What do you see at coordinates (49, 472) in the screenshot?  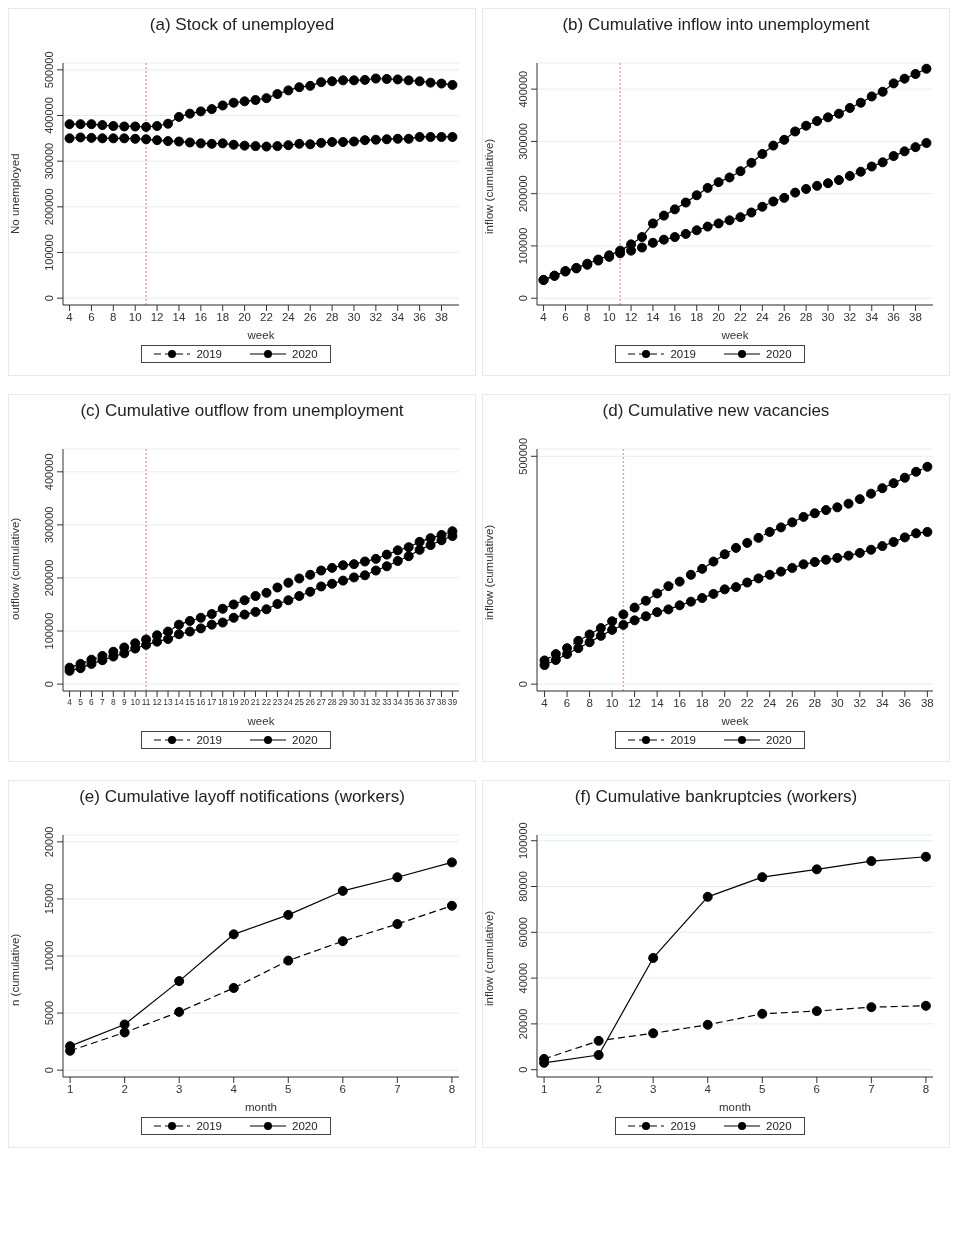 I see `y-tick-label: 400000` at bounding box center [49, 472].